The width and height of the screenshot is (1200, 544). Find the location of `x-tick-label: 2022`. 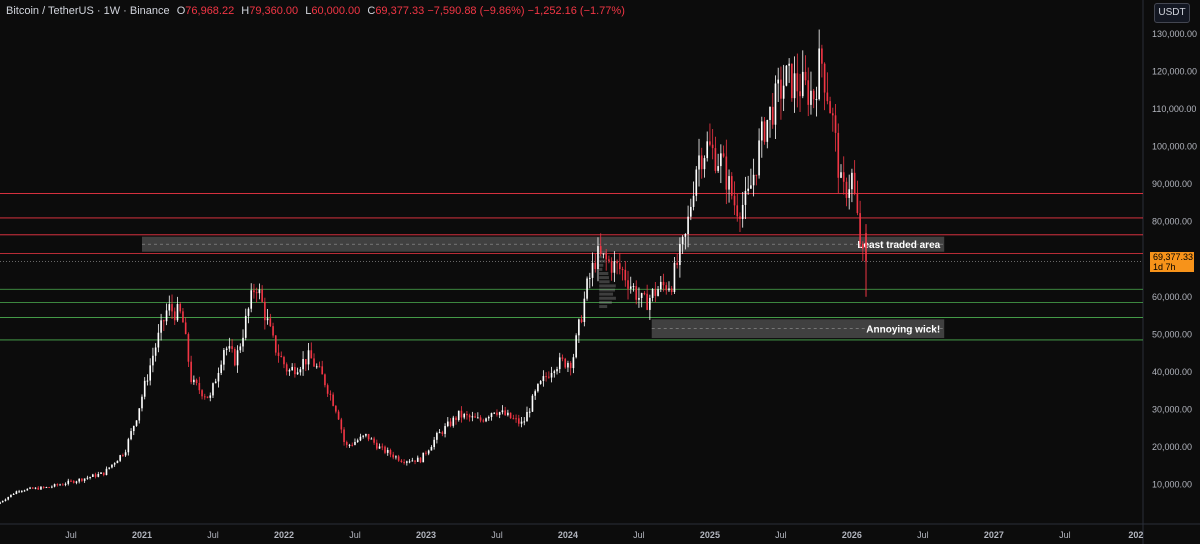

x-tick-label: 2022 is located at coordinates (284, 535).